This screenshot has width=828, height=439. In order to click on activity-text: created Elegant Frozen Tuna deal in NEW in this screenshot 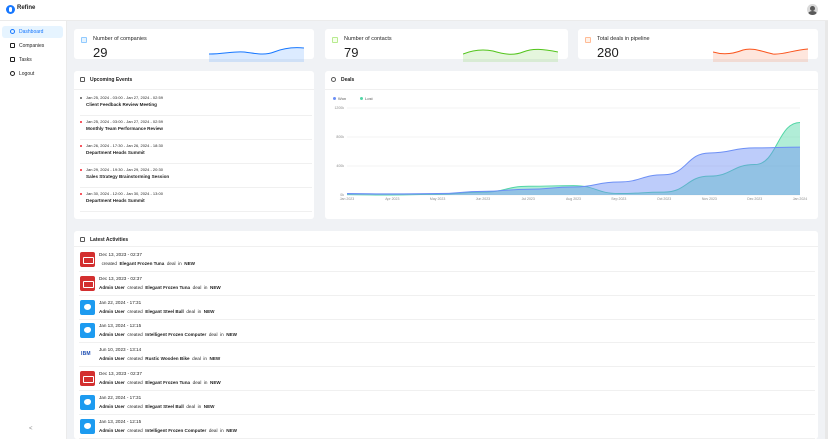, I will do `click(147, 263)`.